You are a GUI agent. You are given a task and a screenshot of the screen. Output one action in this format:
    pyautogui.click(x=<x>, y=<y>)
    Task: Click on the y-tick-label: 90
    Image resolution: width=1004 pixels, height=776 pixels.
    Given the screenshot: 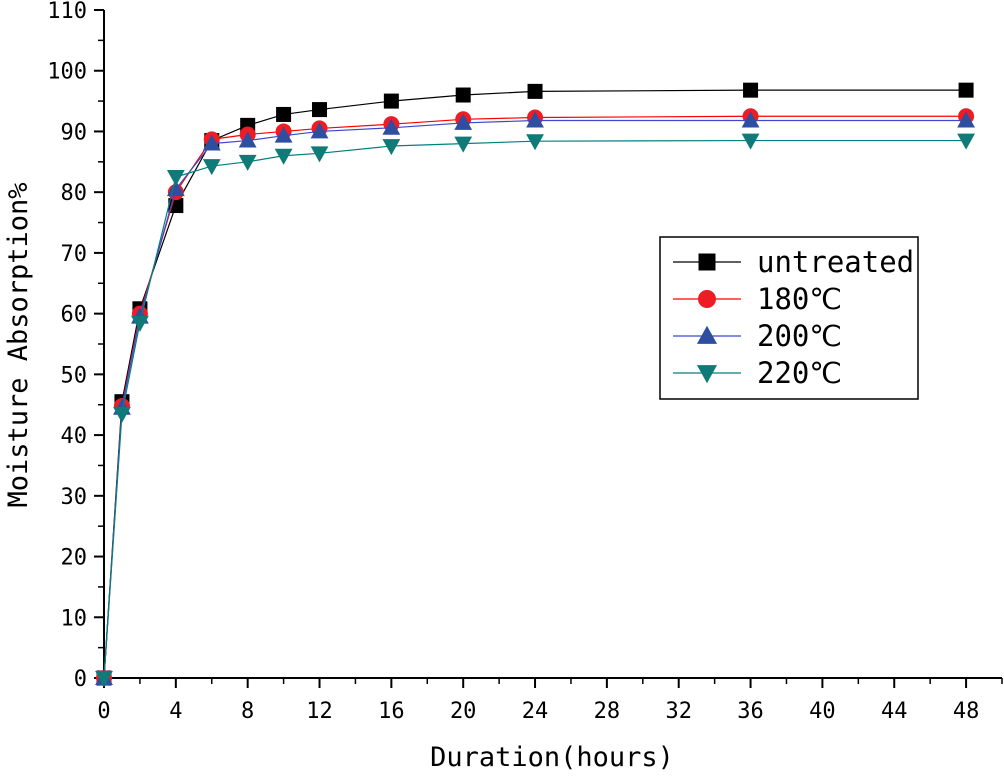 What is the action you would take?
    pyautogui.click(x=74, y=132)
    